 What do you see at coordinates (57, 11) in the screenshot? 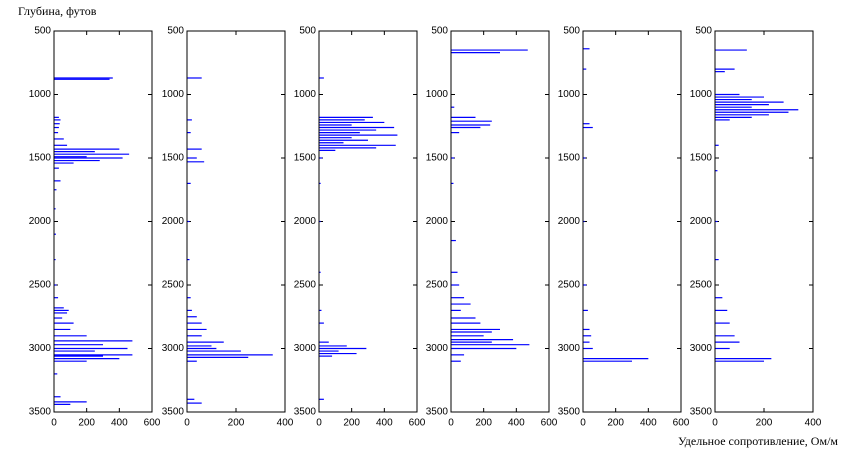
I see `y-axis-label: Глубина, футов` at bounding box center [57, 11].